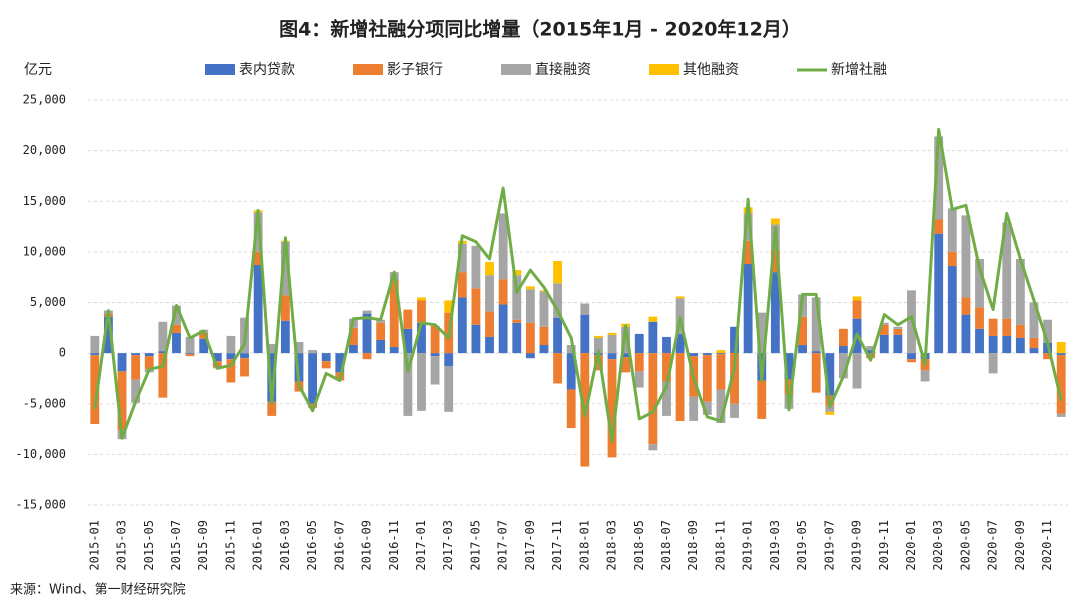  What do you see at coordinates (748, 545) in the screenshot?
I see `x-tick-label: 2019-01` at bounding box center [748, 545].